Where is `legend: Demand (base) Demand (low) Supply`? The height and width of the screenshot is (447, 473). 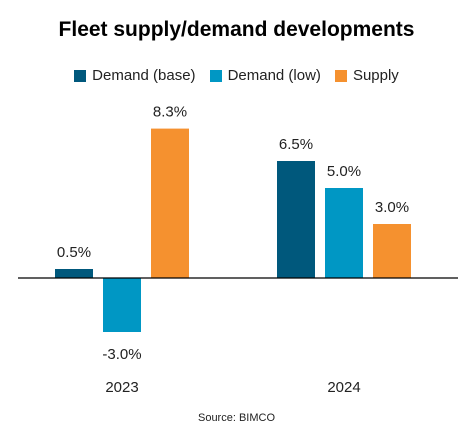
legend: Demand (base) Demand (low) Supply is located at coordinates (236, 75).